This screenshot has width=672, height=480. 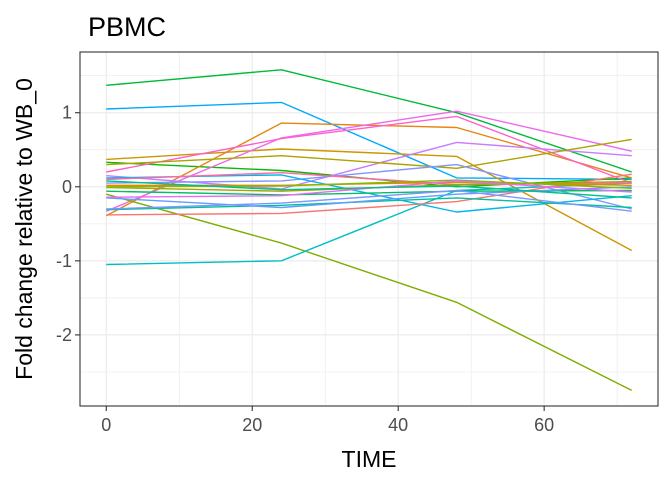 What do you see at coordinates (369, 459) in the screenshot?
I see `x-axis-title: TIME` at bounding box center [369, 459].